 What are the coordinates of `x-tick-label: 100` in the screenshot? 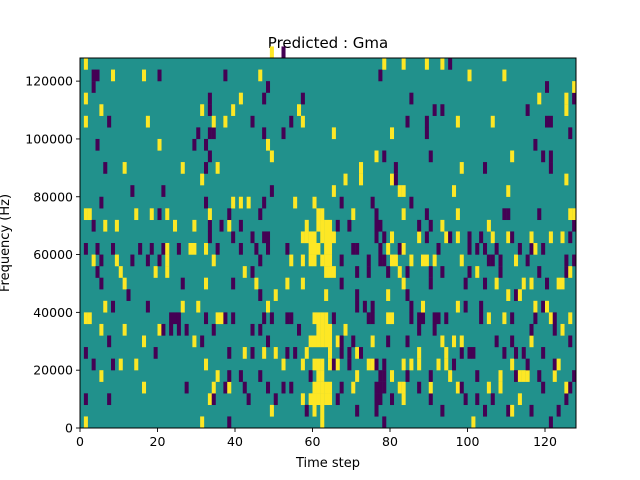 It's located at (468, 441).